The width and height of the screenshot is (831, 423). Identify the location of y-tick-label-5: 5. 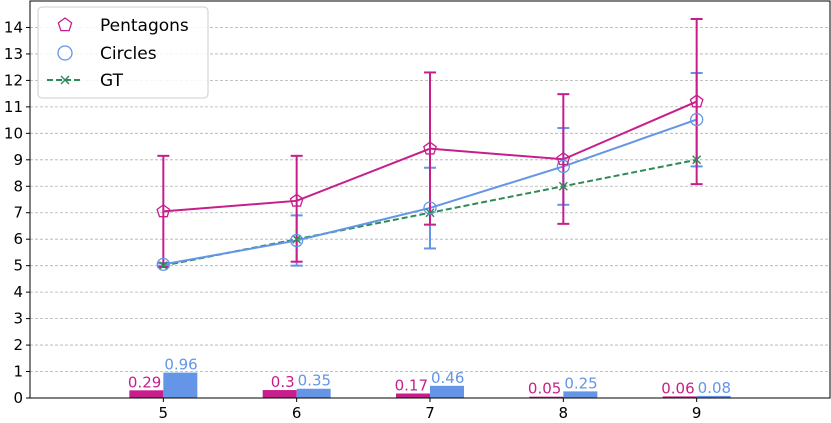
(18, 266).